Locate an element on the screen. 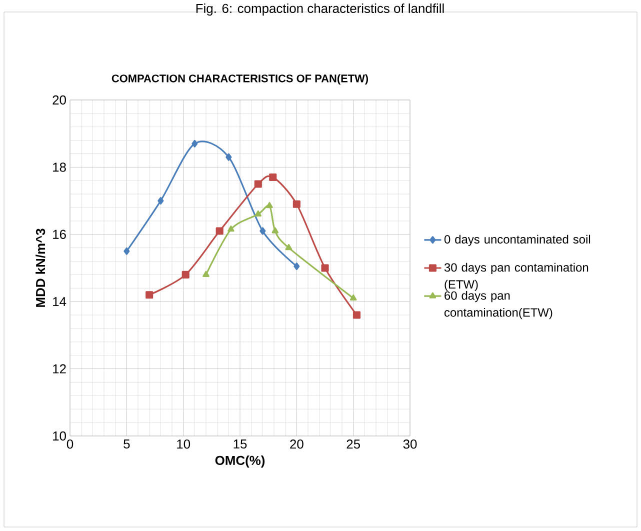 This screenshot has height=531, width=641. y-axis-title: MDD kN/m^3 is located at coordinates (41, 267).